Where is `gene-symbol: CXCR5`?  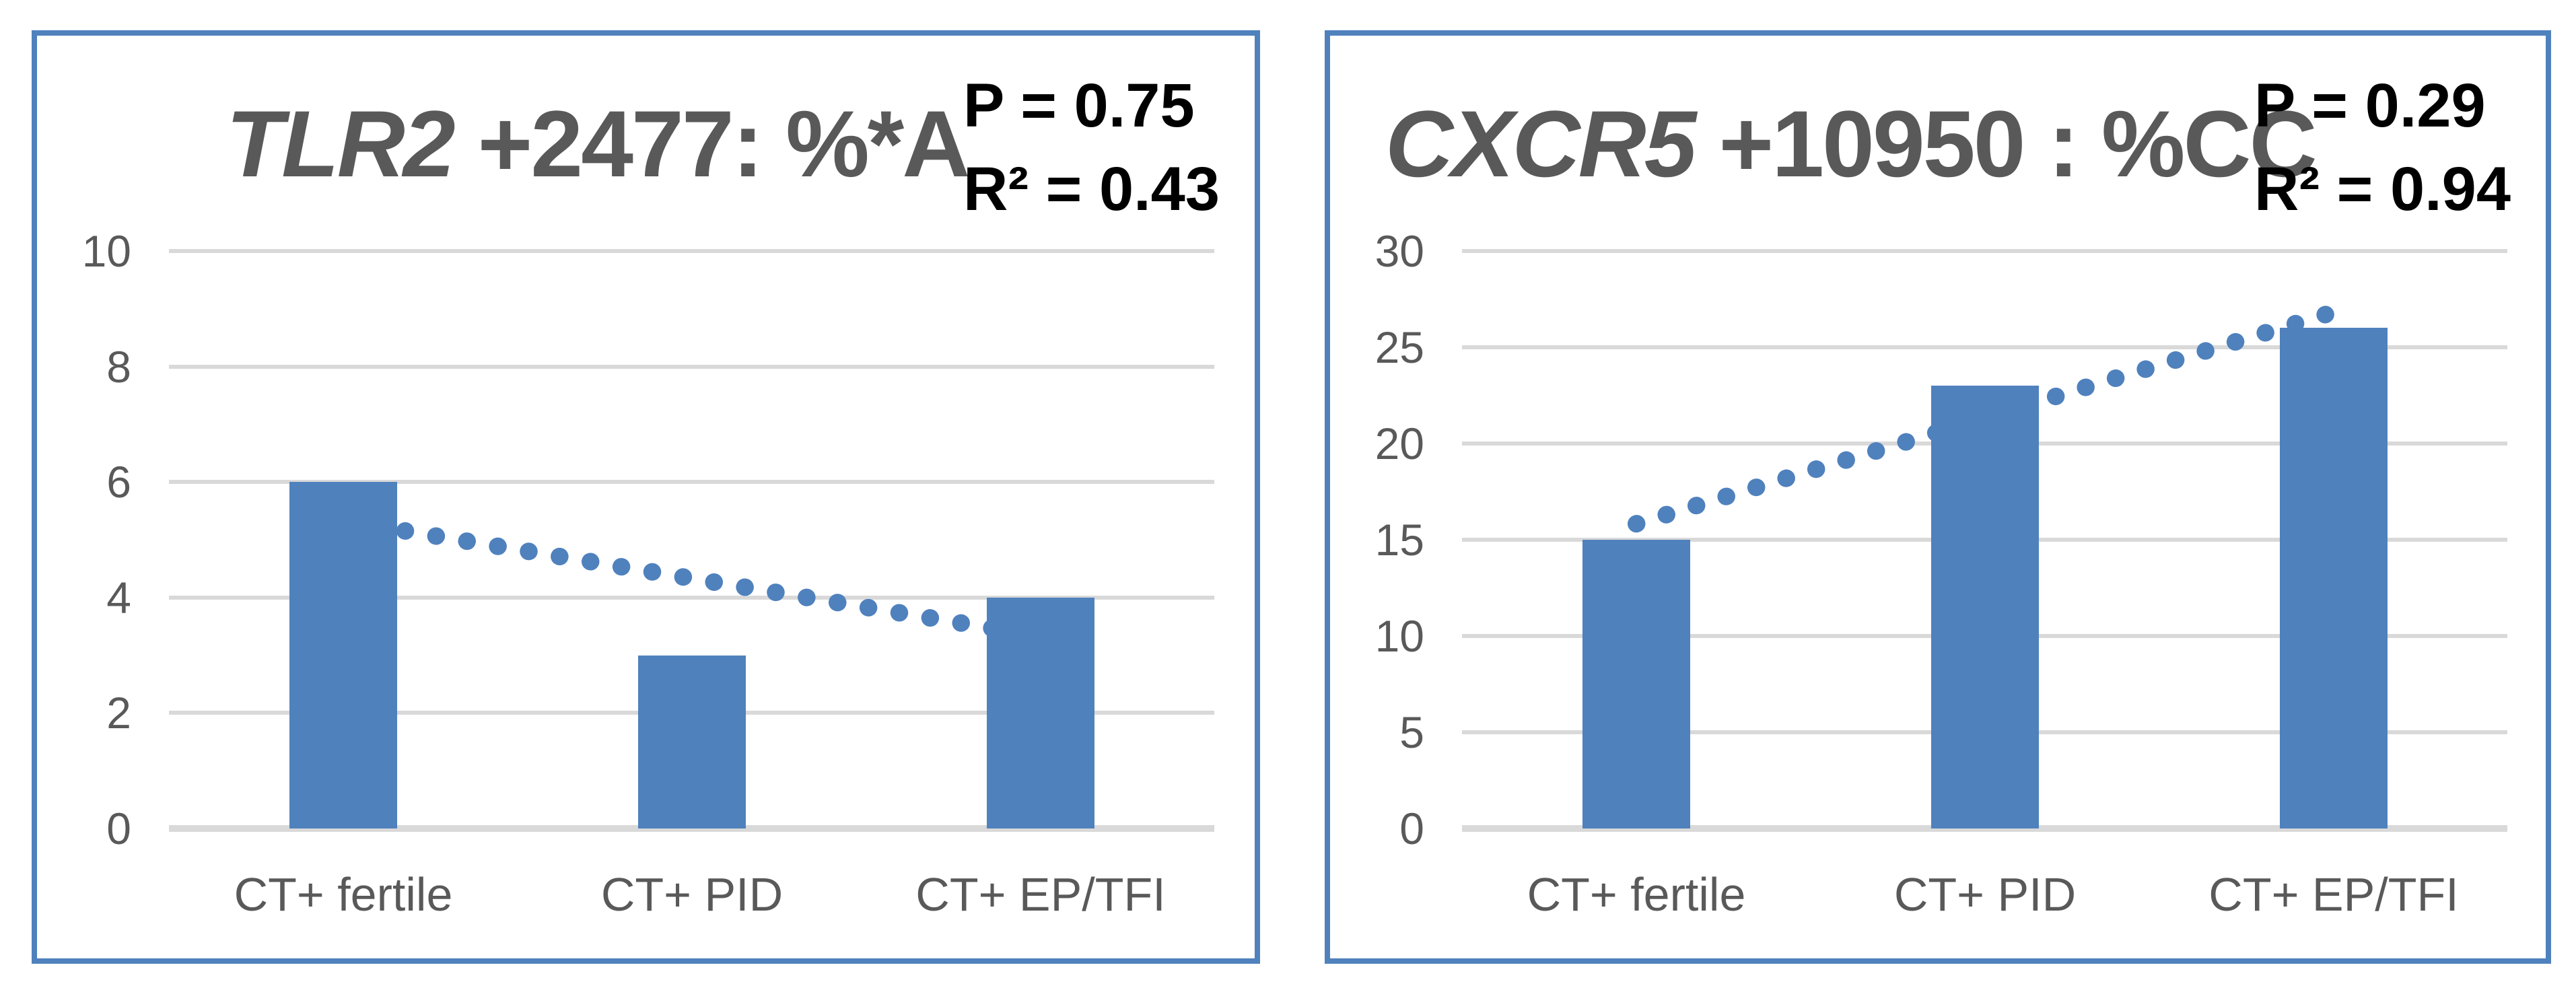 gene-symbol: CXCR5 is located at coordinates (1541, 144).